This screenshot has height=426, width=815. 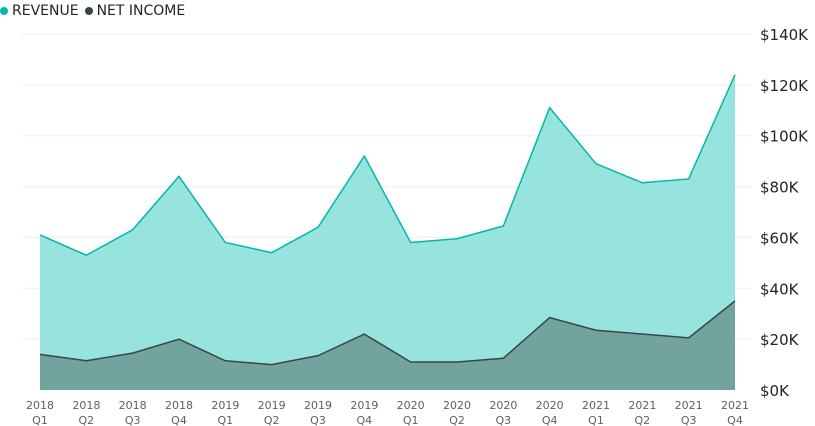 What do you see at coordinates (784, 137) in the screenshot?
I see `y-tick-label: $100K` at bounding box center [784, 137].